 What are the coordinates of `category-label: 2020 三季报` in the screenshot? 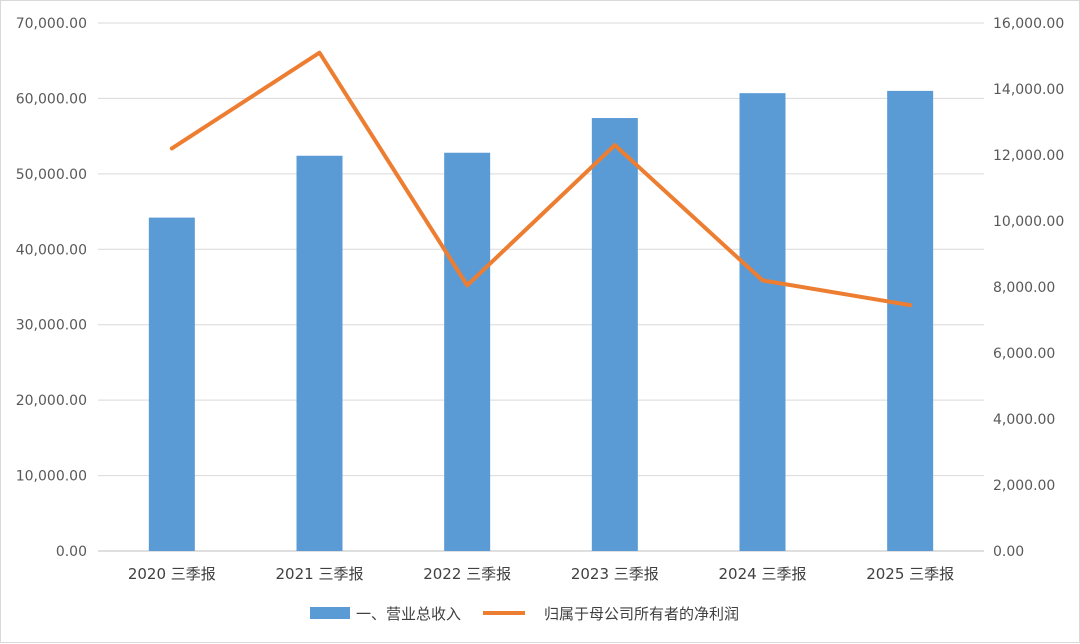 It's located at (172, 574).